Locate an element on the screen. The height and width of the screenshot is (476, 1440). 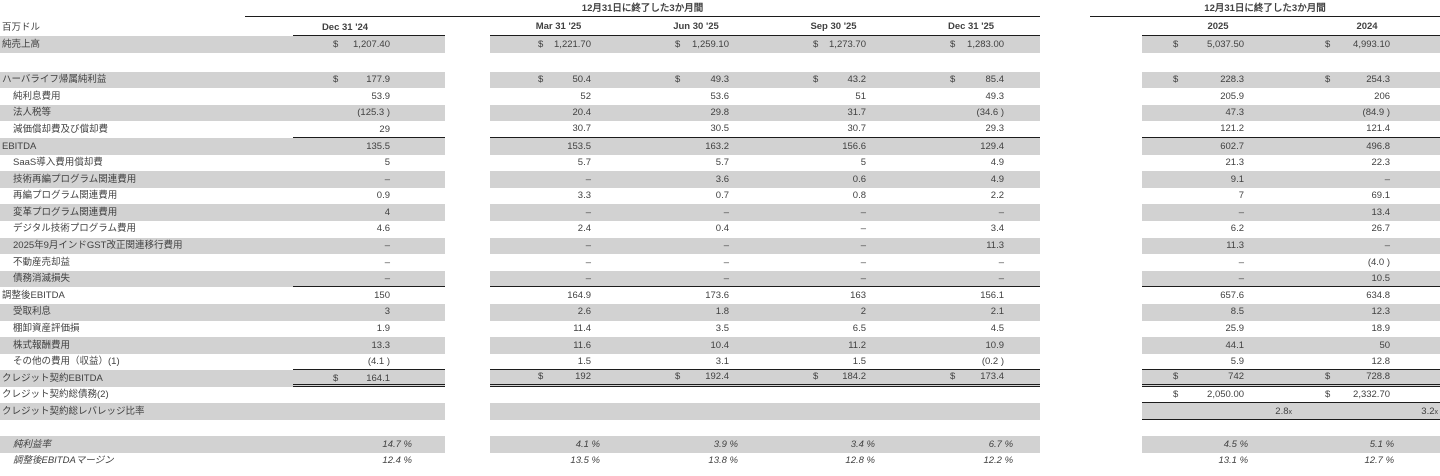
cell-value: 12.3 is located at coordinates (1381, 312).